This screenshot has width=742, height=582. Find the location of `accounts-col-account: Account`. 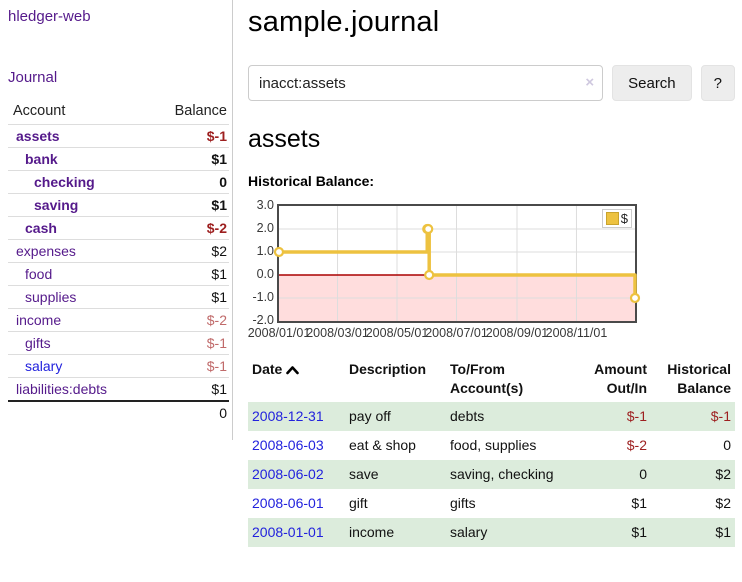

accounts-col-account: Account is located at coordinates (39, 111).